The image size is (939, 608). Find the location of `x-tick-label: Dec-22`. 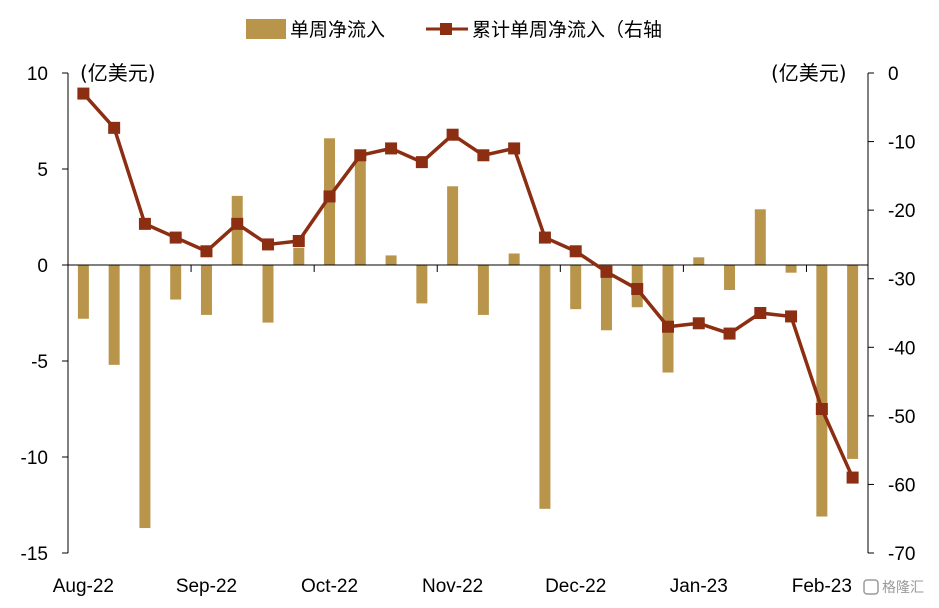

x-tick-label: Dec-22 is located at coordinates (575, 586).